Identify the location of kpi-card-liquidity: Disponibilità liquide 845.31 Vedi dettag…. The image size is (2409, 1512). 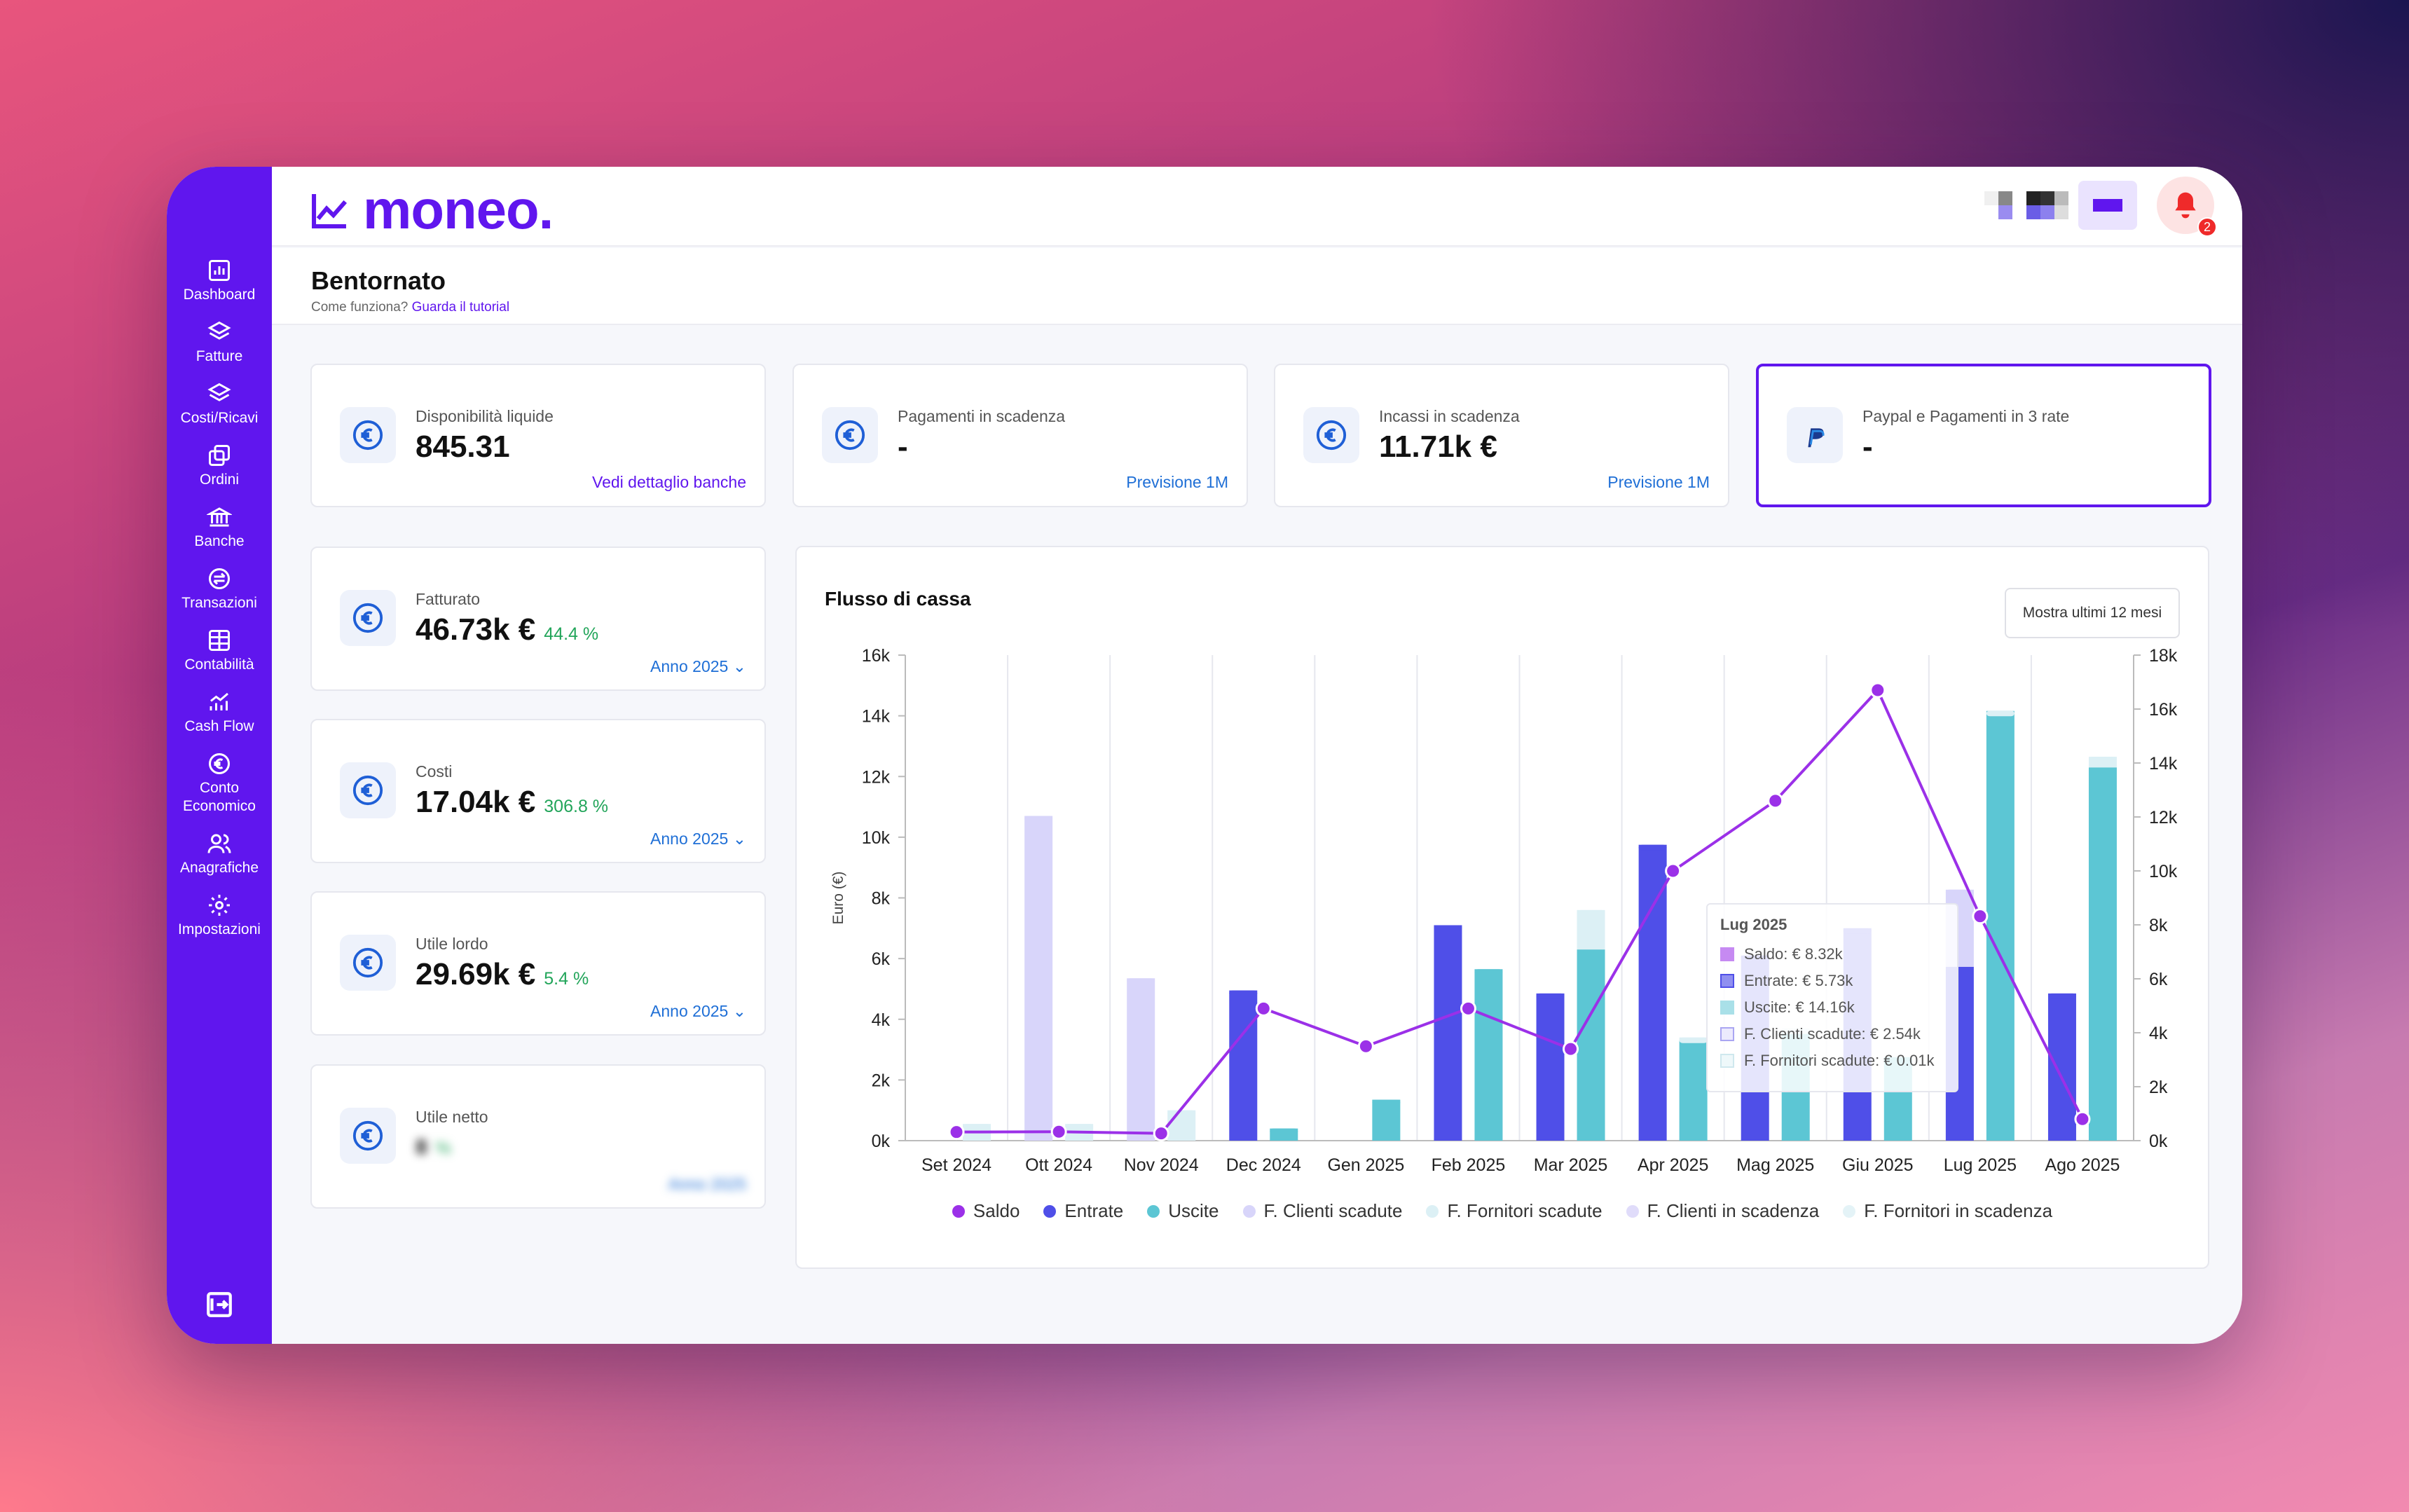
(538, 435).